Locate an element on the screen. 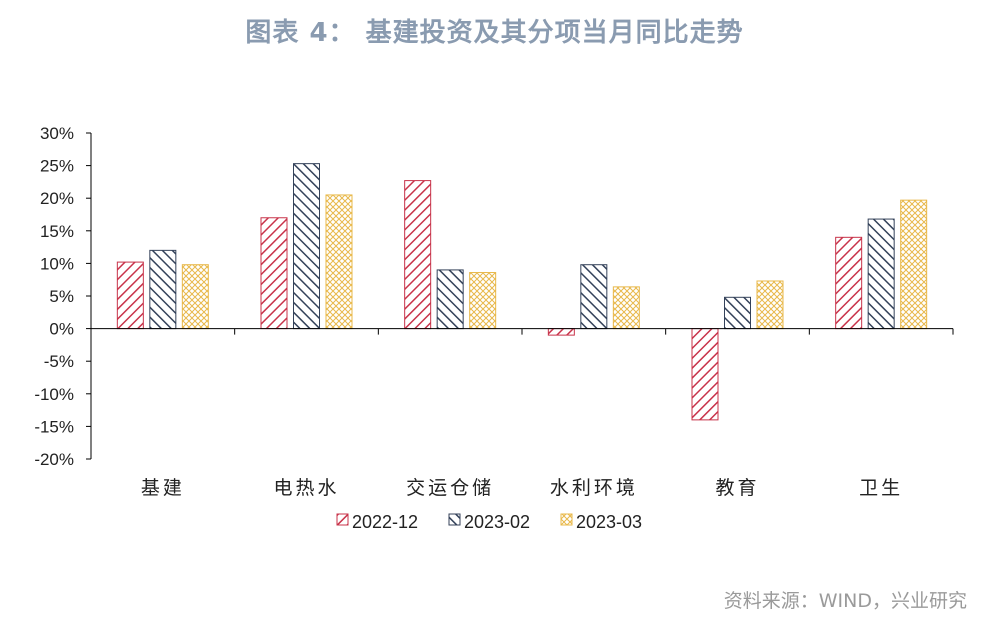 The image size is (989, 625). x-category-label: 交运仓储 is located at coordinates (450, 488).